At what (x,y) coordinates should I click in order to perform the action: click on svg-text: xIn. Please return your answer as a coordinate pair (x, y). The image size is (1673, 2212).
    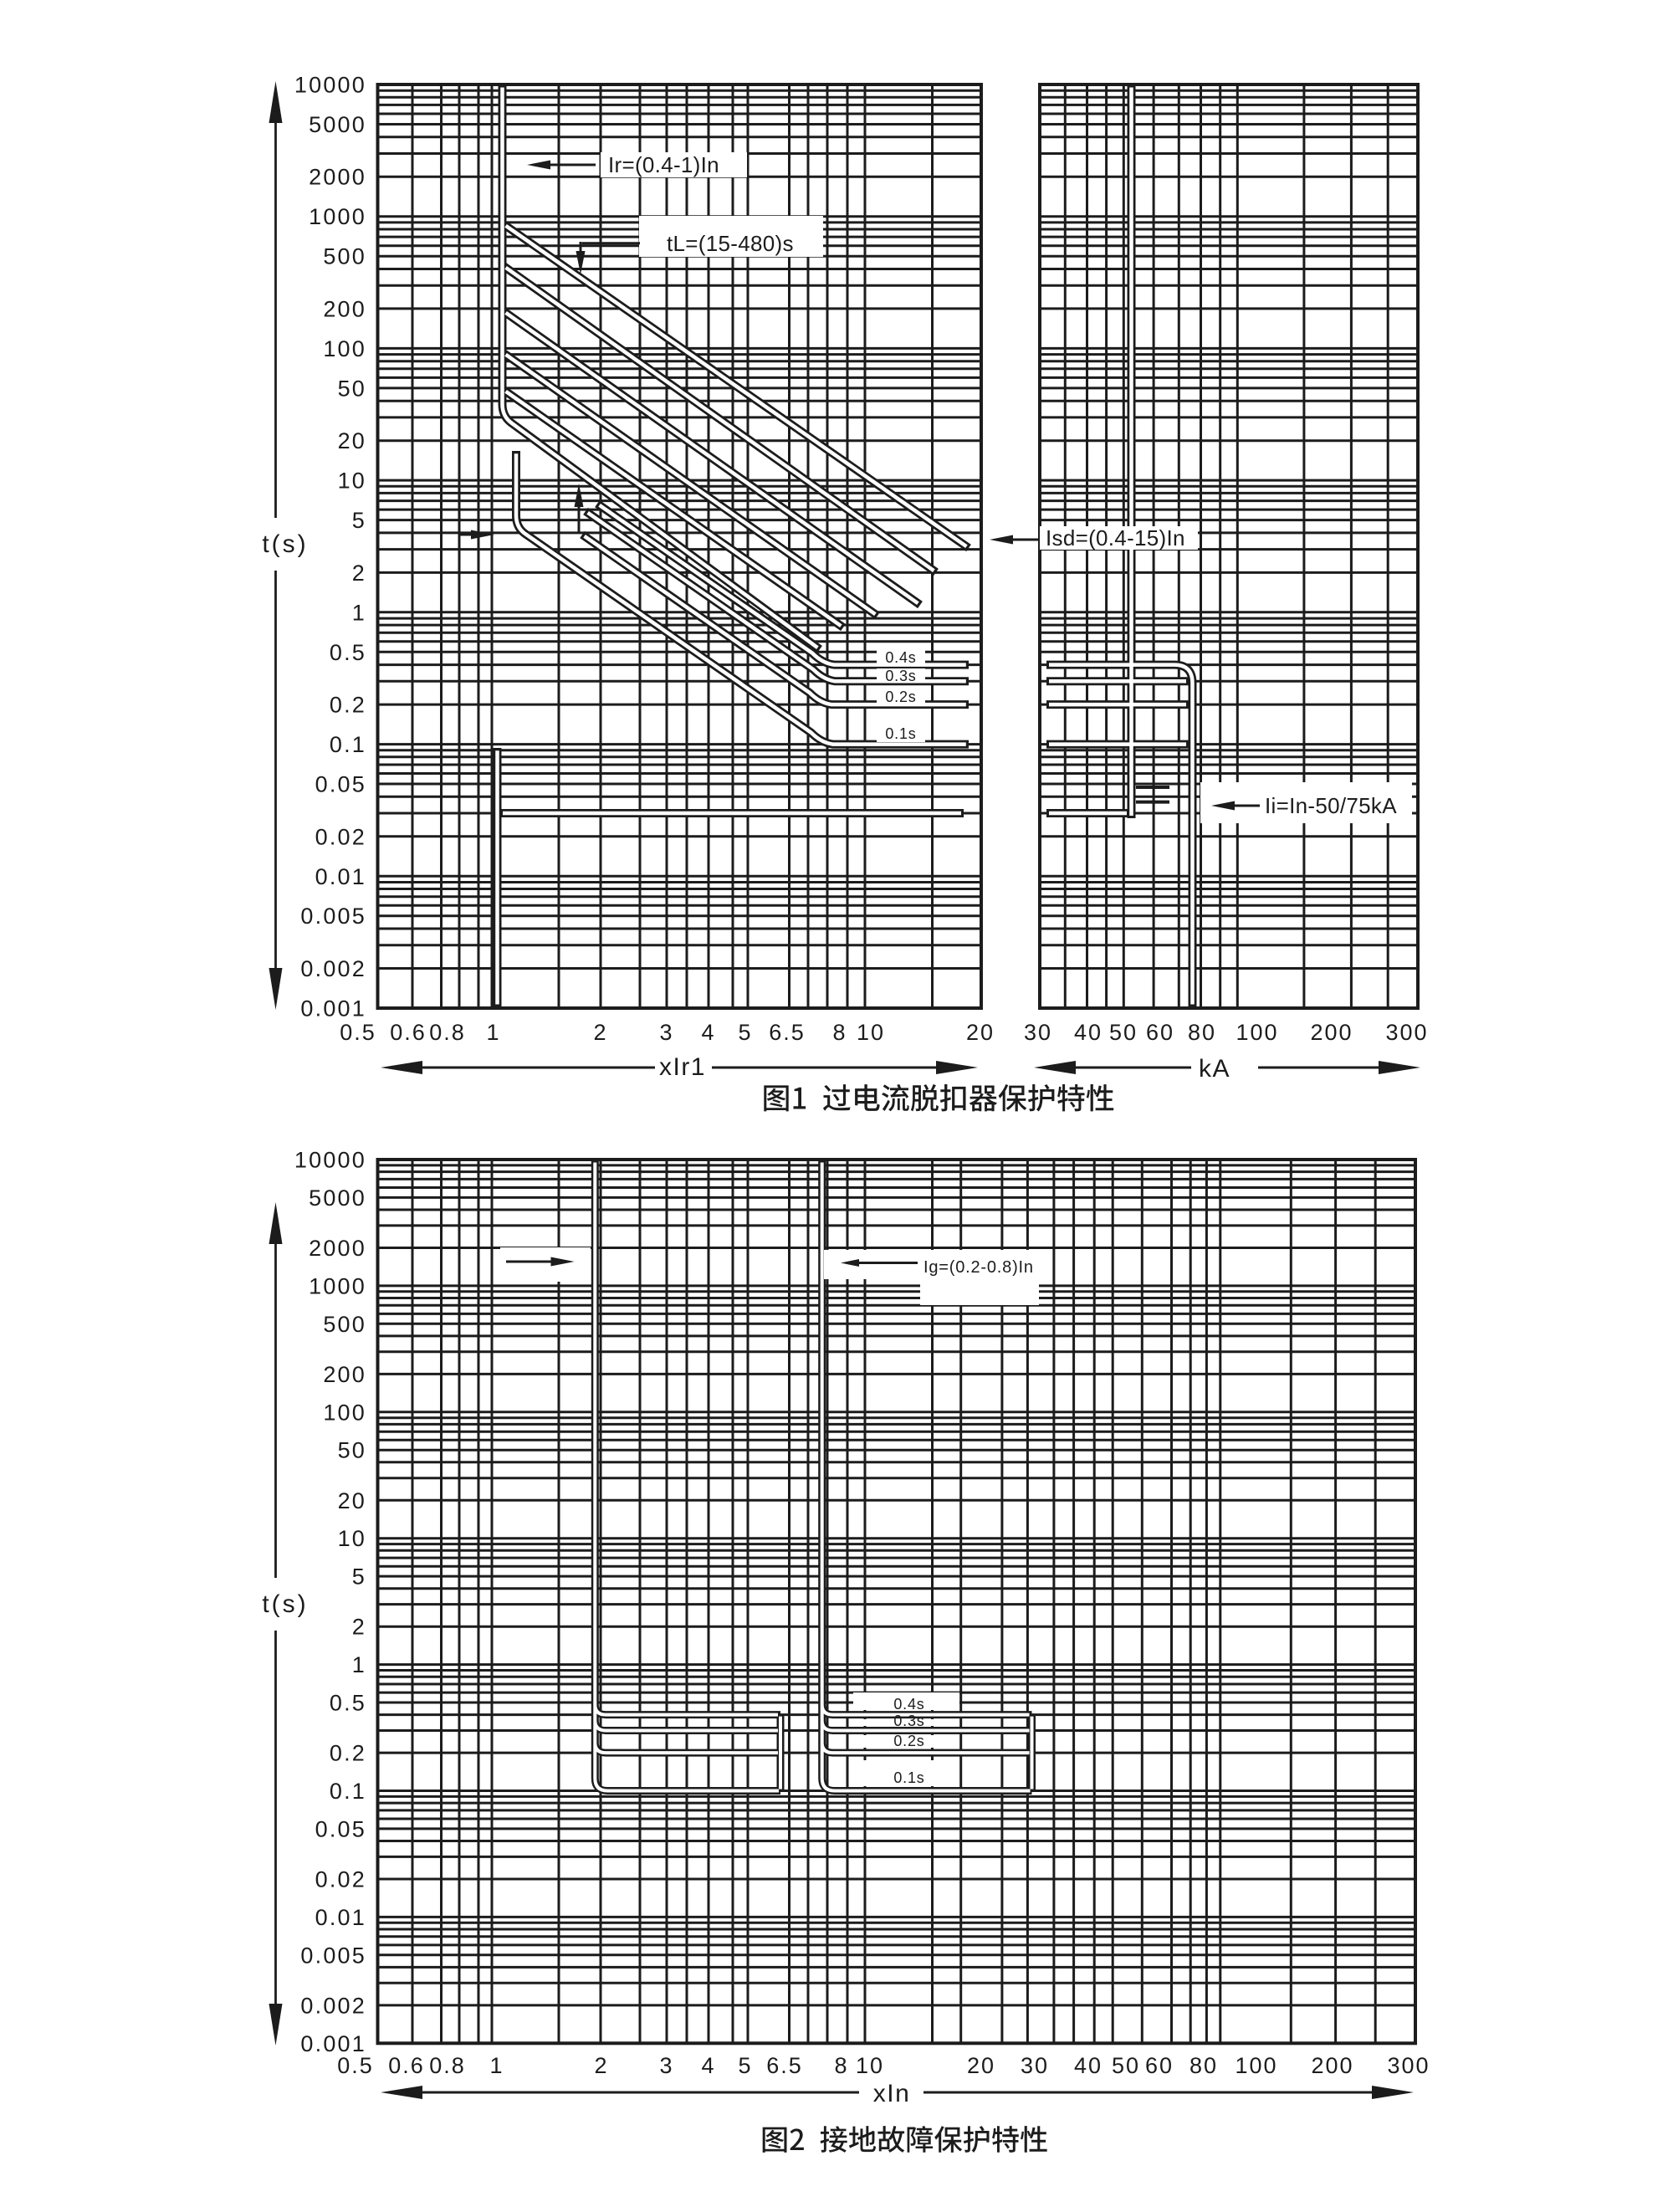
    Looking at the image, I should click on (892, 2093).